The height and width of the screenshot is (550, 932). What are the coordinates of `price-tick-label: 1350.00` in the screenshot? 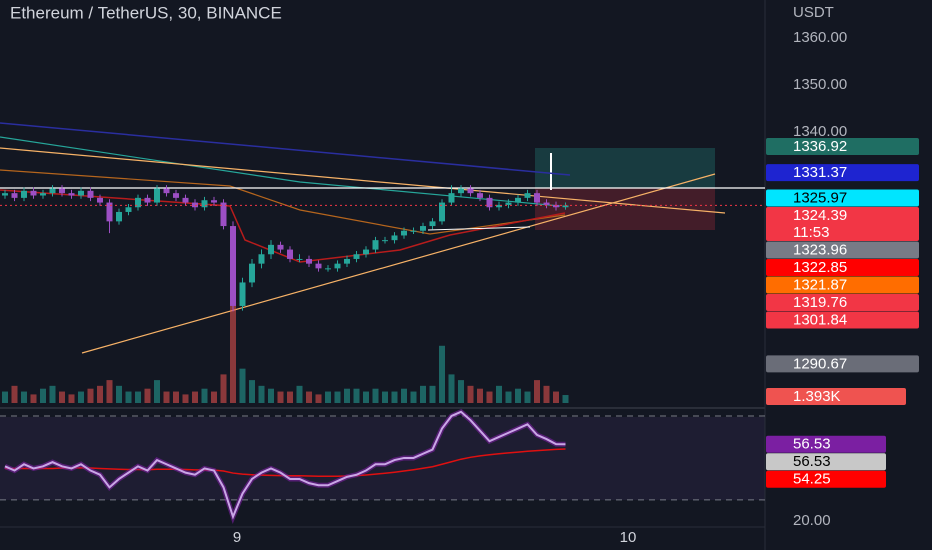 It's located at (820, 84).